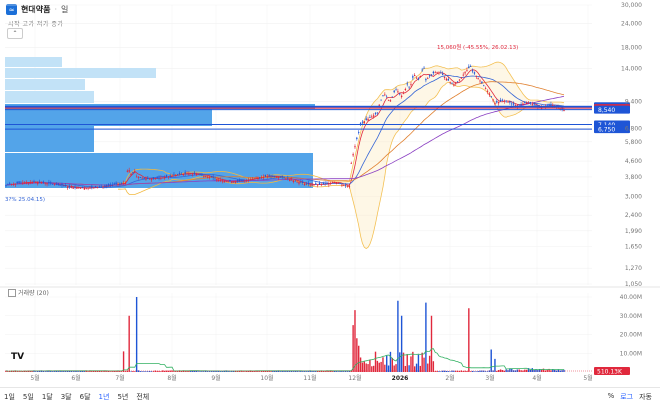  What do you see at coordinates (612, 371) in the screenshot?
I see `volume-tag-box` at bounding box center [612, 371].